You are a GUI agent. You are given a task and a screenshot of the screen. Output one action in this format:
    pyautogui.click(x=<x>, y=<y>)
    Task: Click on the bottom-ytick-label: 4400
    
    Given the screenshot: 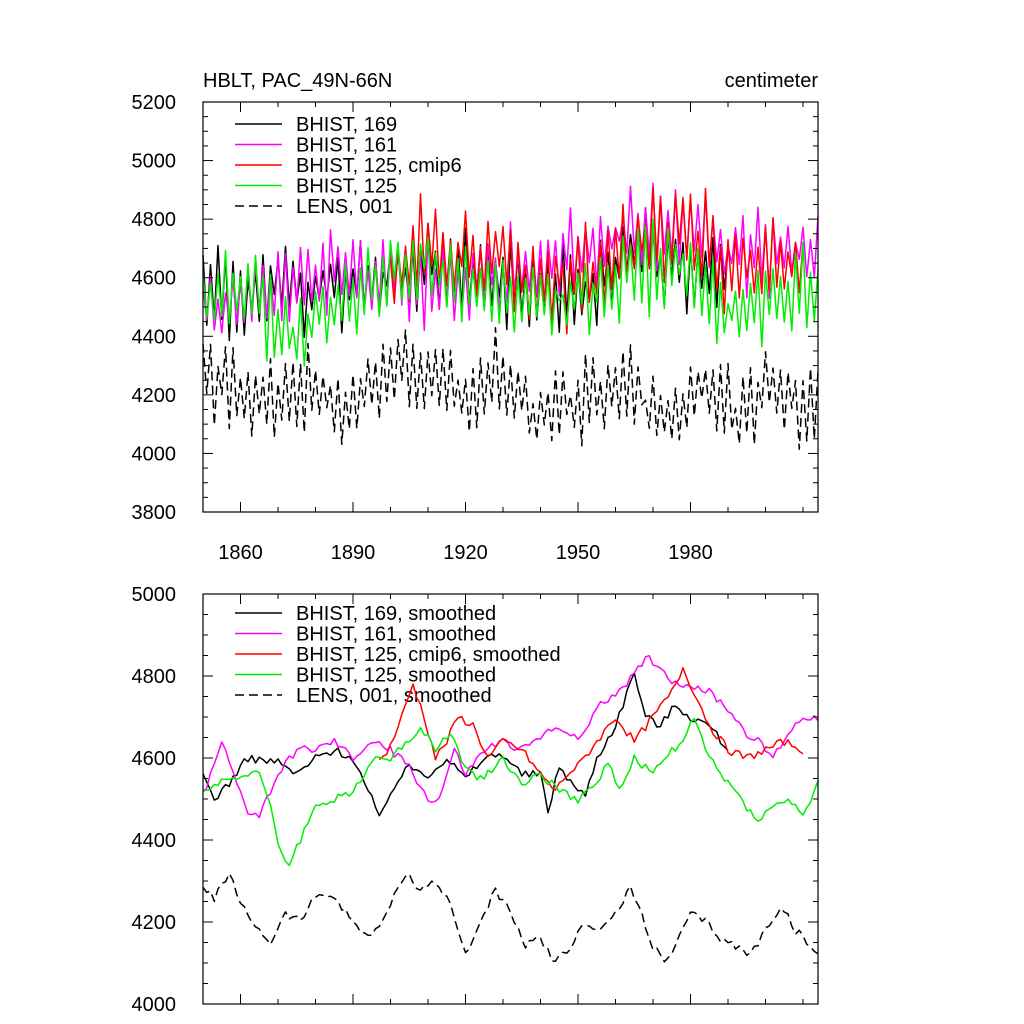 What is the action you would take?
    pyautogui.click(x=154, y=841)
    